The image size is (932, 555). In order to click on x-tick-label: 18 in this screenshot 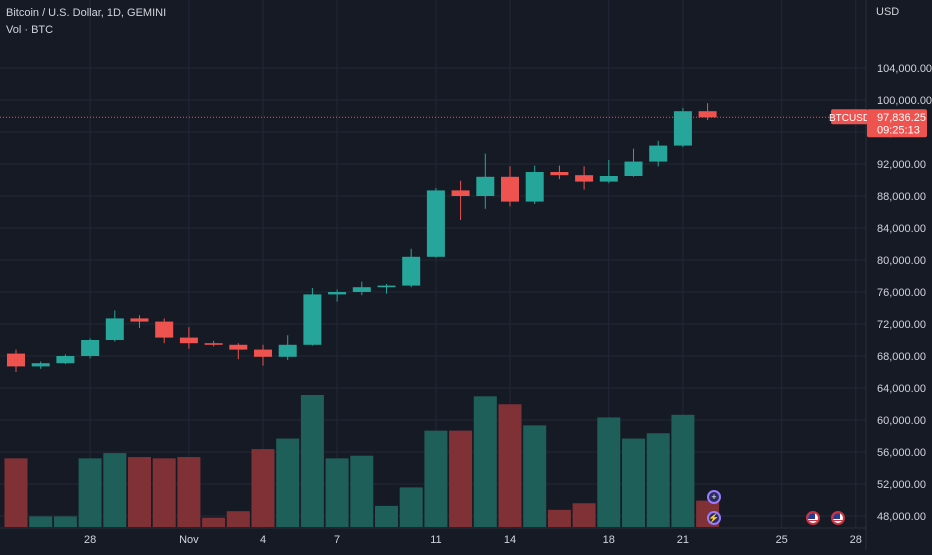, I will do `click(609, 540)`.